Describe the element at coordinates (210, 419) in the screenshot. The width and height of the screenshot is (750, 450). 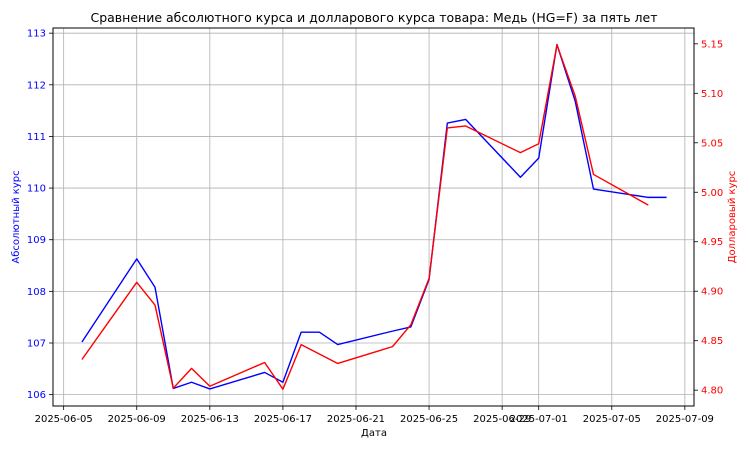
I see `x-tick-label: 2025-06-13` at that location.